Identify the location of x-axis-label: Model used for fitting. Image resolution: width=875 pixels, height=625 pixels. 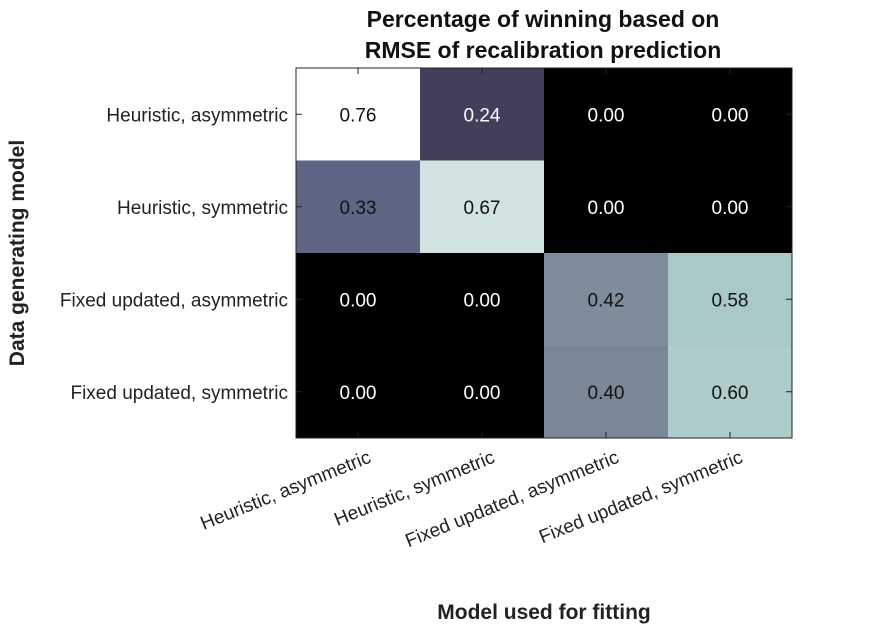
(543, 612).